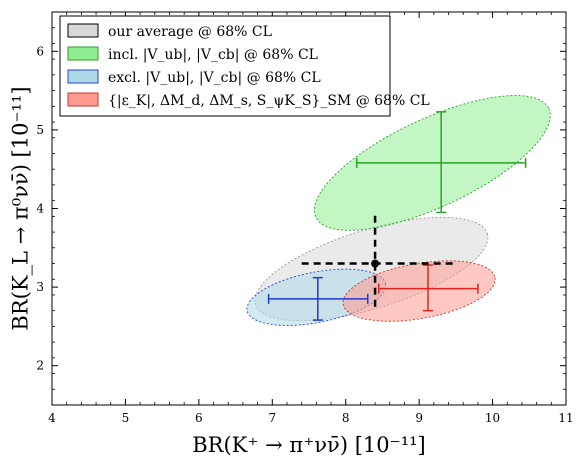  I want to click on y-tick-label: 6, so click(40, 51).